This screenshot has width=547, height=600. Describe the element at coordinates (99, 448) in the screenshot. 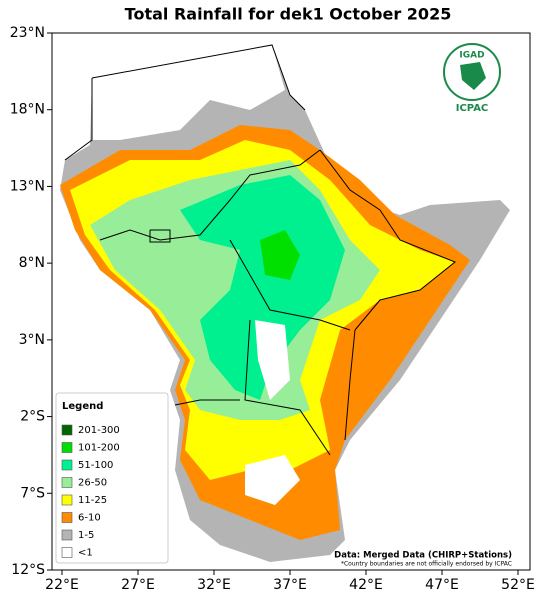

I see `legend-label: 101-200` at that location.